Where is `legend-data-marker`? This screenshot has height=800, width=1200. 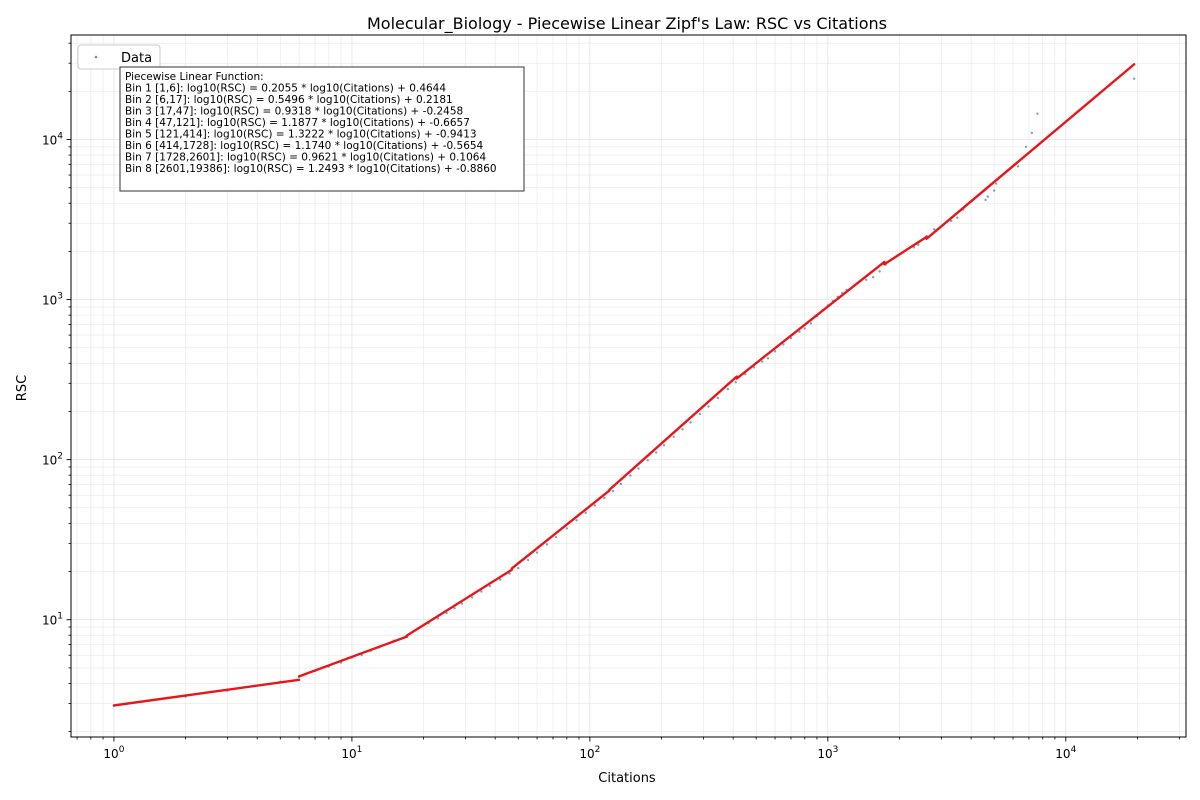
legend-data-marker is located at coordinates (96, 57).